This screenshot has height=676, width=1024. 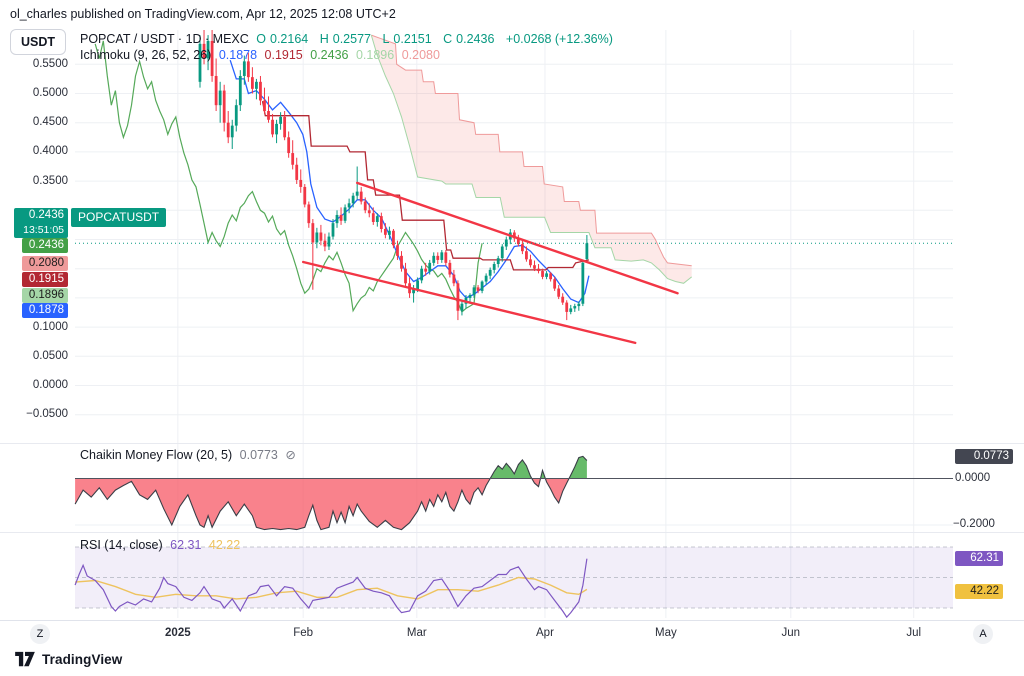 I want to click on cmf-zero-label: 0.0000, so click(x=973, y=478).